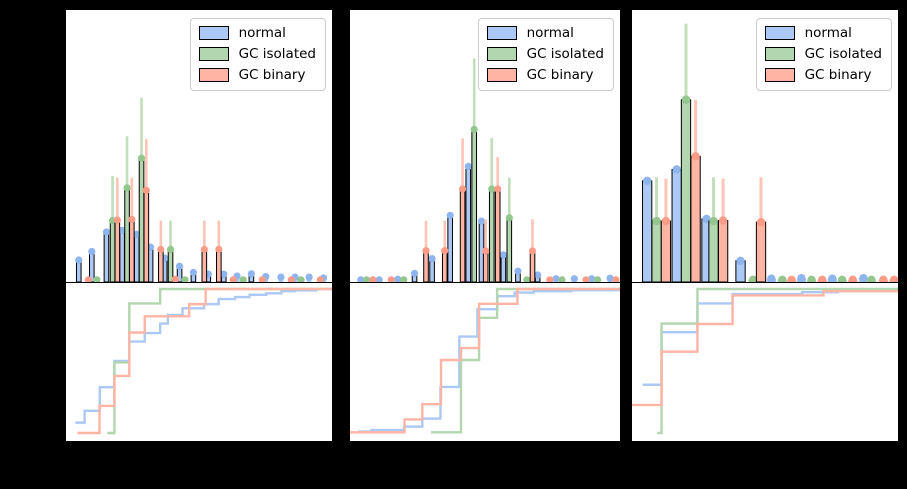 The image size is (907, 489). I want to click on hist-svg-right, so click(770, 152).